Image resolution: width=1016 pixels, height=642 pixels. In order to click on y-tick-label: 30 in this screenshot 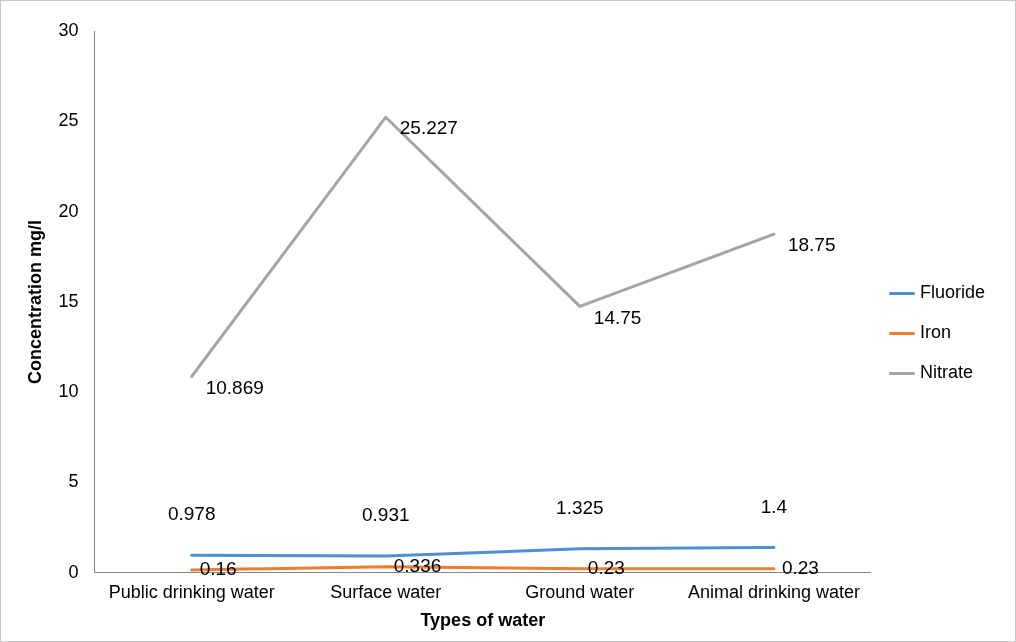, I will do `click(68, 29)`.